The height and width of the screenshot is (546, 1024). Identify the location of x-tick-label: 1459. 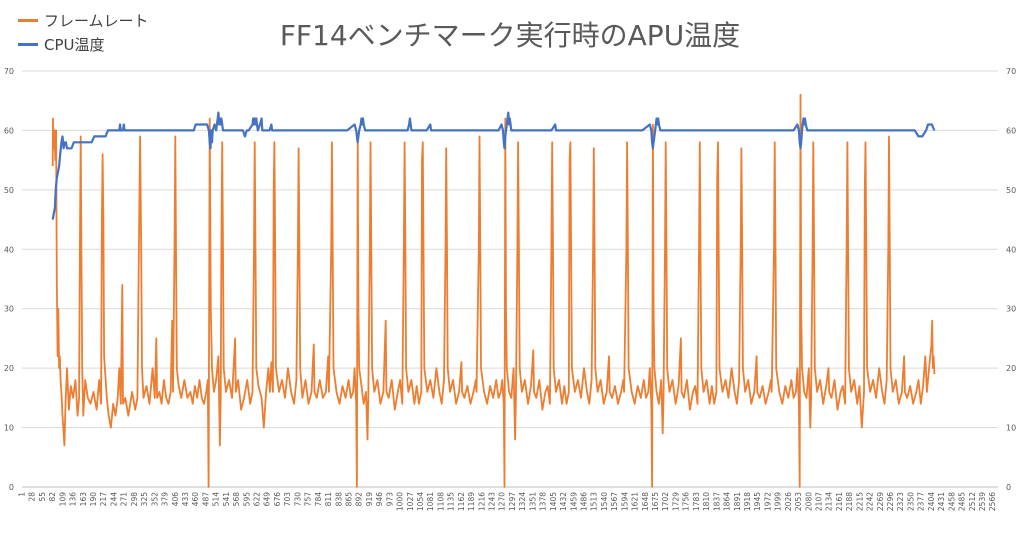
(573, 501).